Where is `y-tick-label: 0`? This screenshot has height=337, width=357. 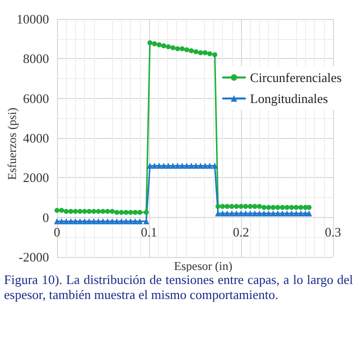
y-tick-label: 0 is located at coordinates (45, 217).